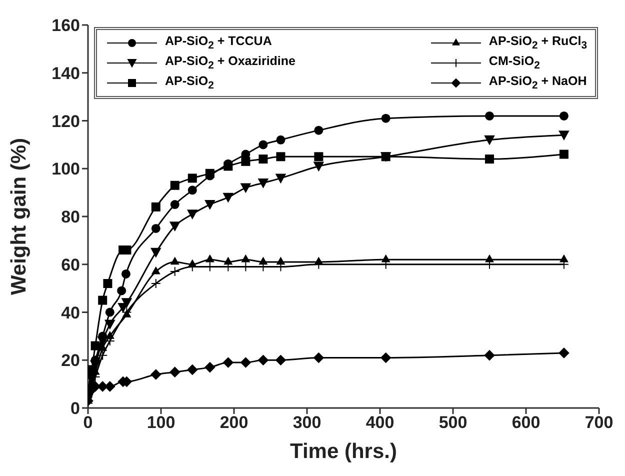 The image size is (625, 476). Describe the element at coordinates (526, 422) in the screenshot. I see `x-tick-label: 600` at that location.